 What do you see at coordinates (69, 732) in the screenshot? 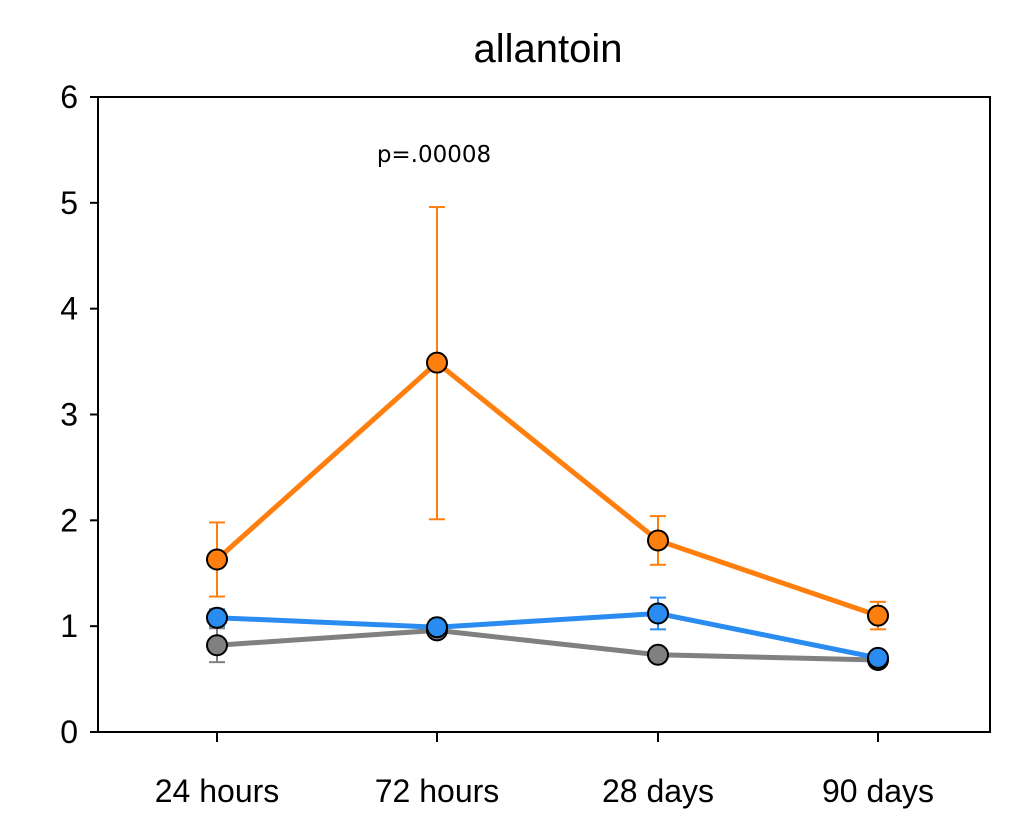
I see `y-tick-label: 0` at bounding box center [69, 732].